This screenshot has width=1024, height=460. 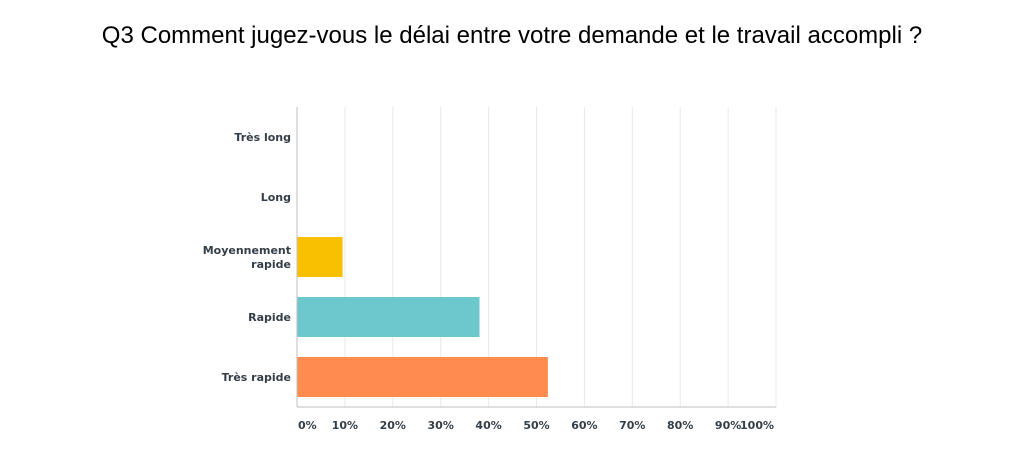 What do you see at coordinates (441, 425) in the screenshot?
I see `tick-label: 30%` at bounding box center [441, 425].